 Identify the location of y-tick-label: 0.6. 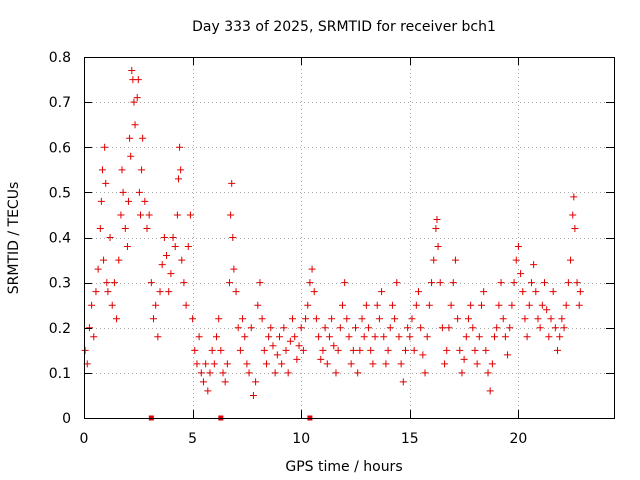
(60, 148).